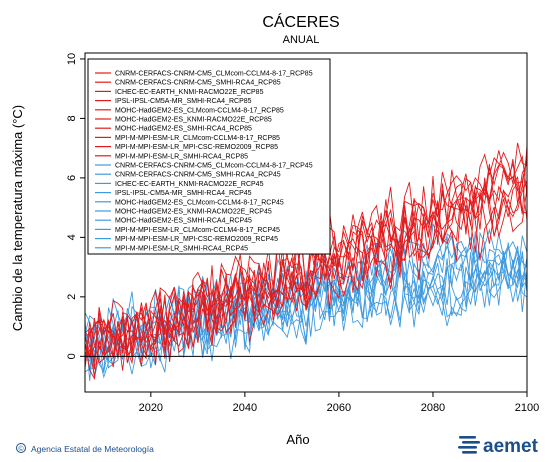 The width and height of the screenshot is (550, 462). What do you see at coordinates (181, 248) in the screenshot?
I see `legend-entry: MPI-M-MPI-ESM-LR_SMHI-RCA4_RCP45` at bounding box center [181, 248].